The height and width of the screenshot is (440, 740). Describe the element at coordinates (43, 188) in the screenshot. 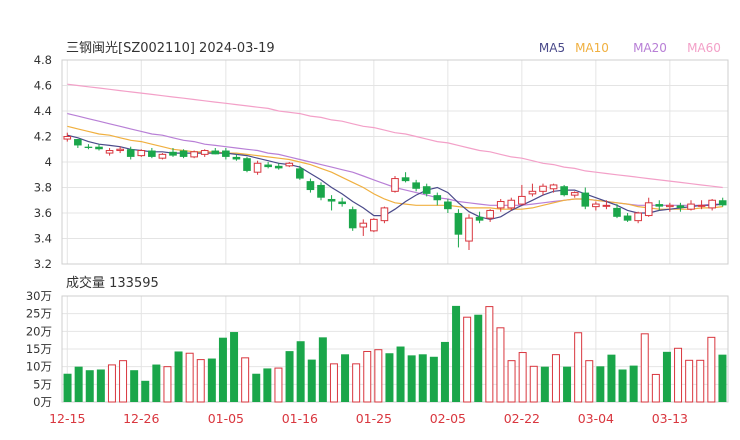

I see `price-tick-label: 3.8` at that location.